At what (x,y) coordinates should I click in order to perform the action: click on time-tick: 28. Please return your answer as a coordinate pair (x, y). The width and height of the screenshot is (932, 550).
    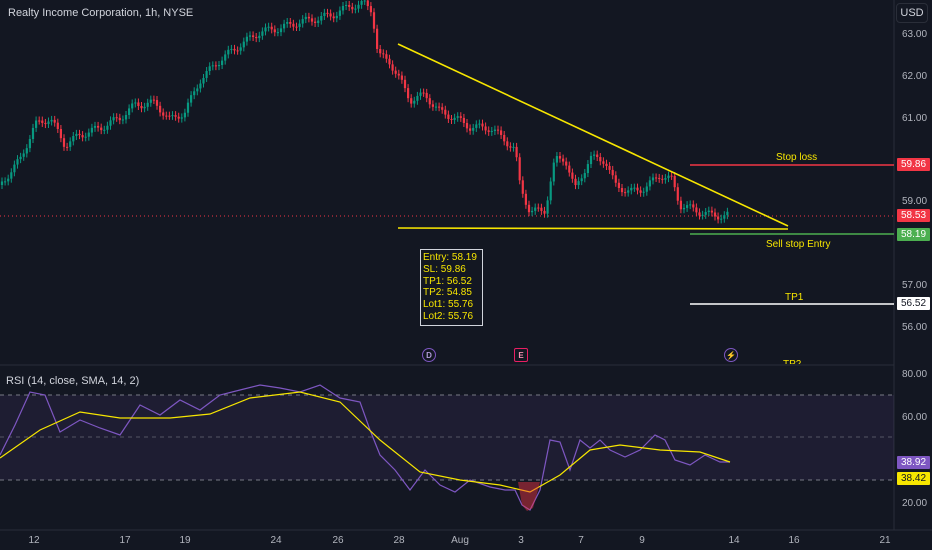
    Looking at the image, I should click on (399, 540).